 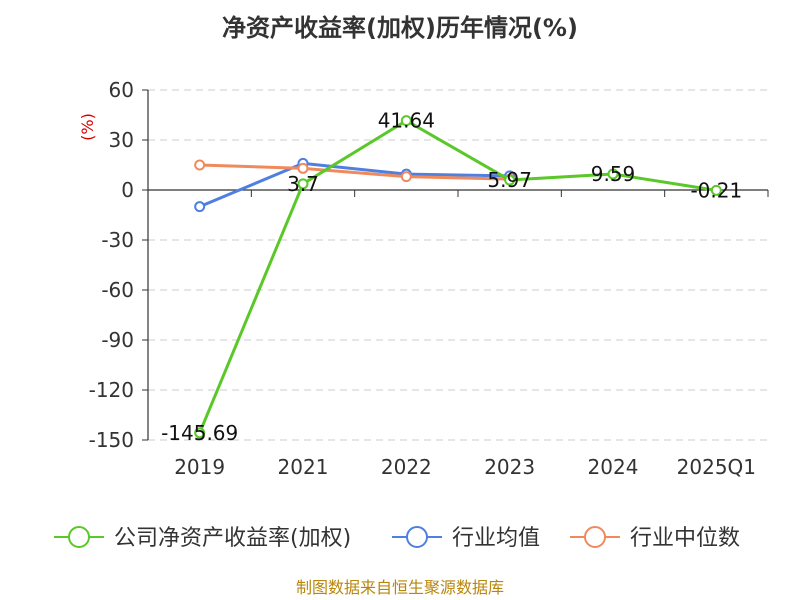 What do you see at coordinates (121, 140) in the screenshot?
I see `y-tick-label: 30` at bounding box center [121, 140].